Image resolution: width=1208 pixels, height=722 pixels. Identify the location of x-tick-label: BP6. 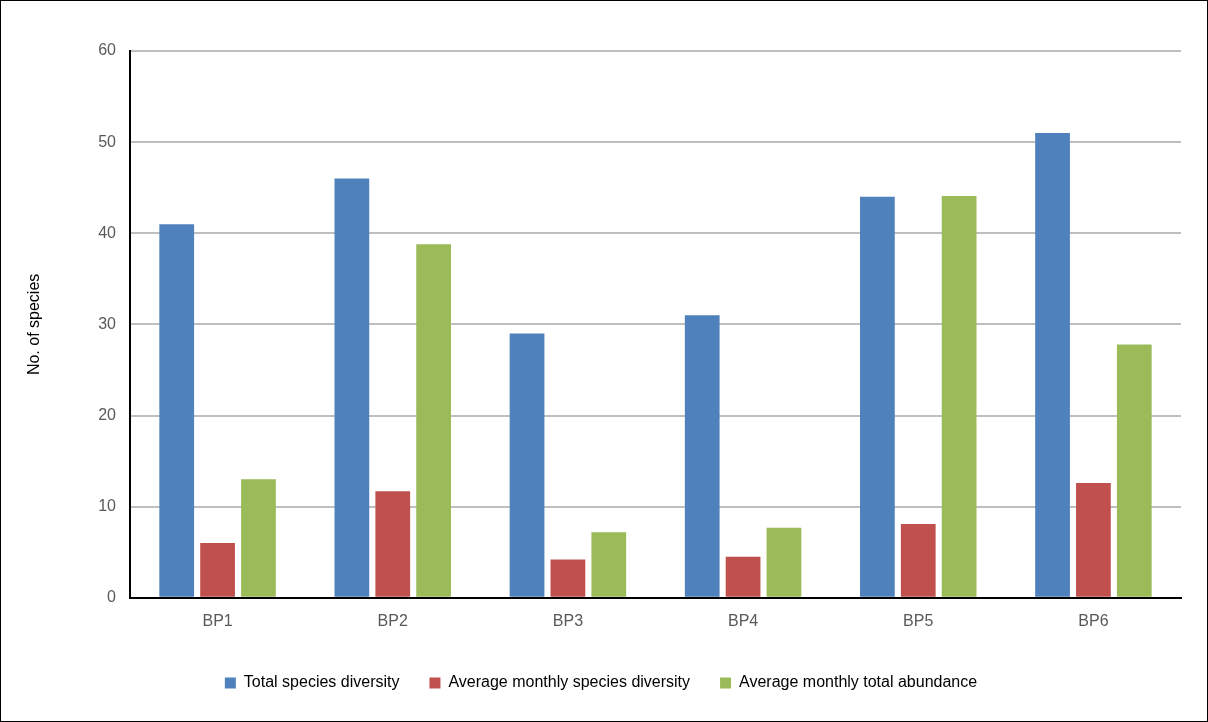
(1093, 620).